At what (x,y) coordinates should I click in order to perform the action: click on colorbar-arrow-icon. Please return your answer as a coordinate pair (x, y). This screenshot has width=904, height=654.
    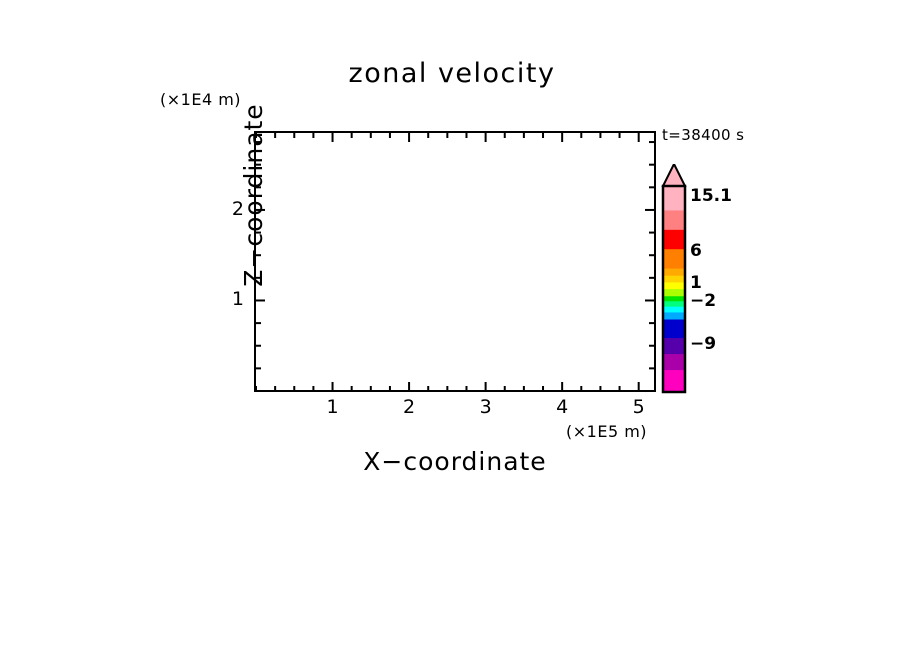
    Looking at the image, I should click on (674, 174).